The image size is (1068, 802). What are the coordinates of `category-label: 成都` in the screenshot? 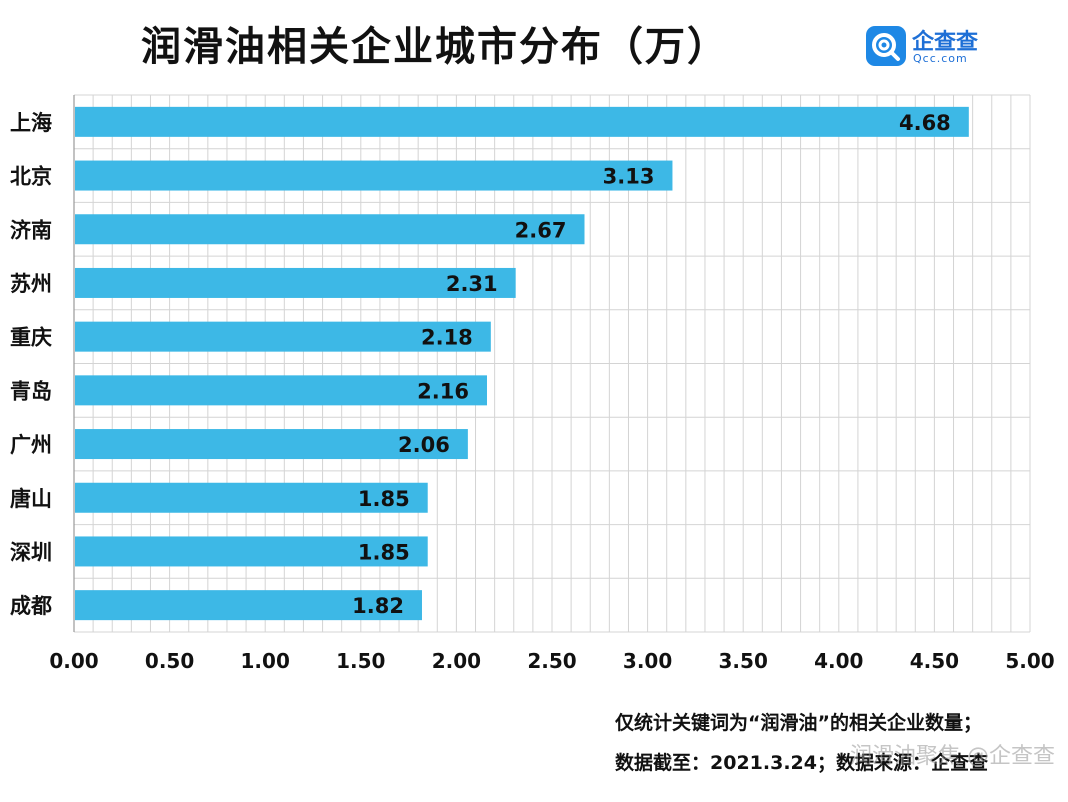 It's located at (31, 606).